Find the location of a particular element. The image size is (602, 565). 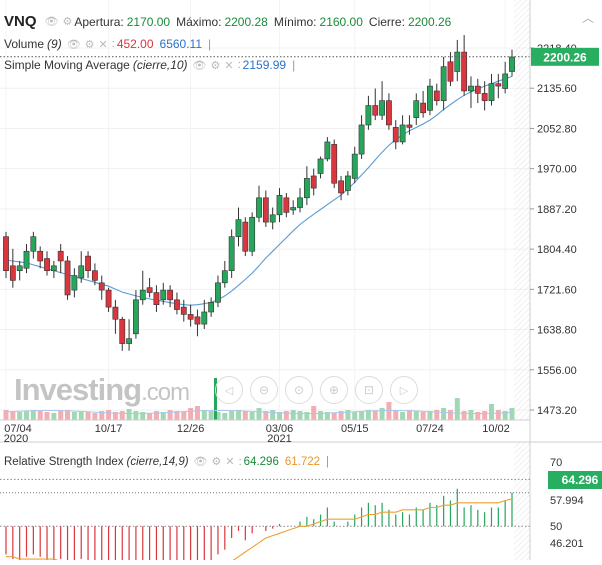

future-area-rsi is located at coordinates (522, 501).